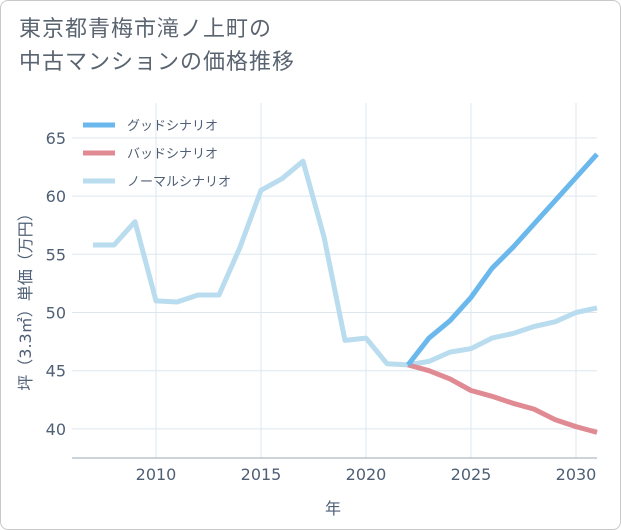 This screenshot has width=621, height=530. What do you see at coordinates (146, 29) in the screenshot?
I see `chart-title-line-1: 東京都青梅市滝ノ上町の` at bounding box center [146, 29].